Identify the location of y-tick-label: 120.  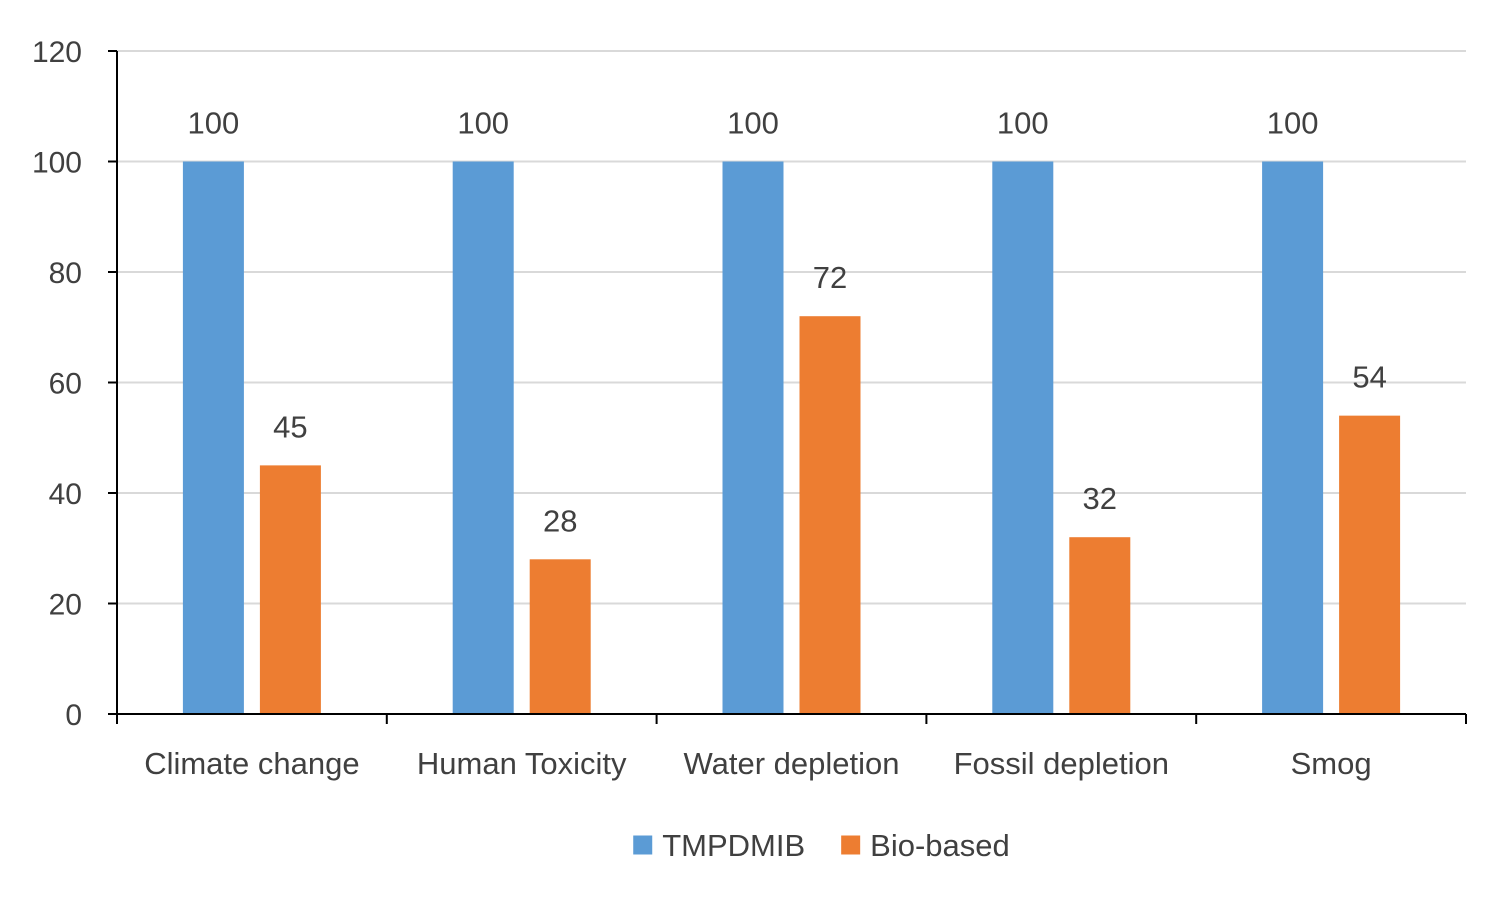
(57, 52).